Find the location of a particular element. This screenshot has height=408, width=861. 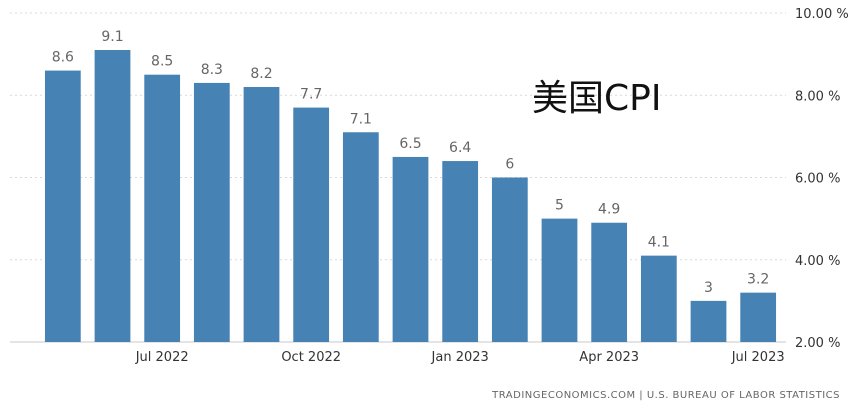

bar-value-label: 4.9 is located at coordinates (609, 210).